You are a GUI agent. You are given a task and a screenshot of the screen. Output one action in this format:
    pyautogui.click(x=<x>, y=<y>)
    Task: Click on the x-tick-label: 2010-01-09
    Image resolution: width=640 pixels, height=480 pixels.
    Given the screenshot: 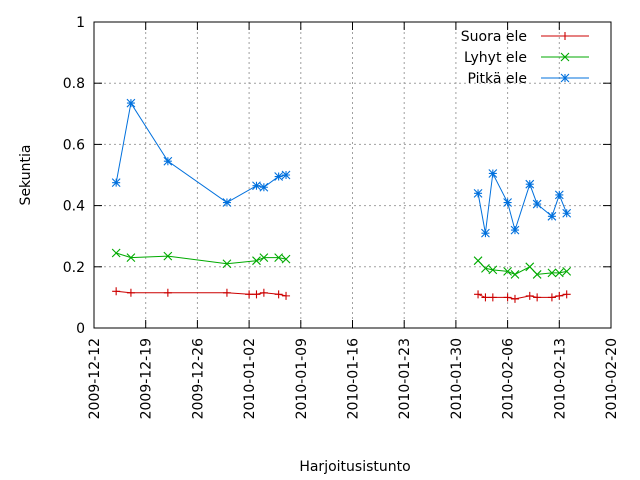 What is the action you would take?
    pyautogui.click(x=302, y=378)
    